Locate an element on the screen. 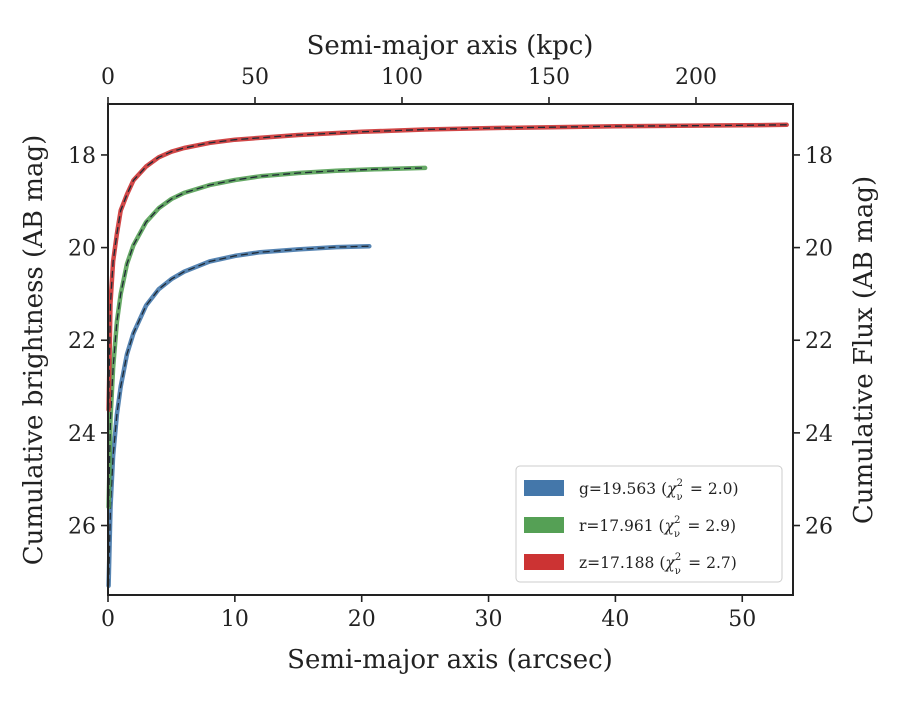  right-y-tick-label-24: 24 is located at coordinates (819, 434).